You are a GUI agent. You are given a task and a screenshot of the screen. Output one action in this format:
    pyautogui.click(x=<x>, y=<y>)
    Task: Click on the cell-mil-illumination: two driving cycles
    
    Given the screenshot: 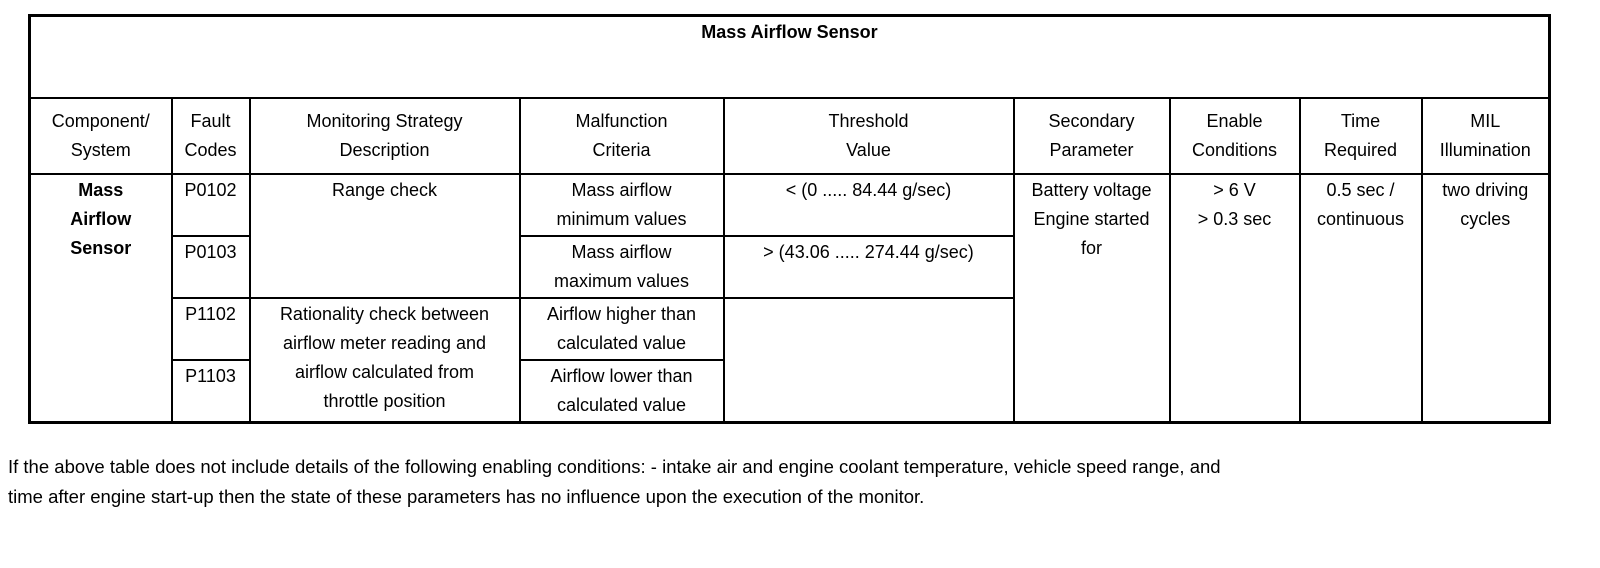 What is the action you would take?
    pyautogui.click(x=1485, y=297)
    